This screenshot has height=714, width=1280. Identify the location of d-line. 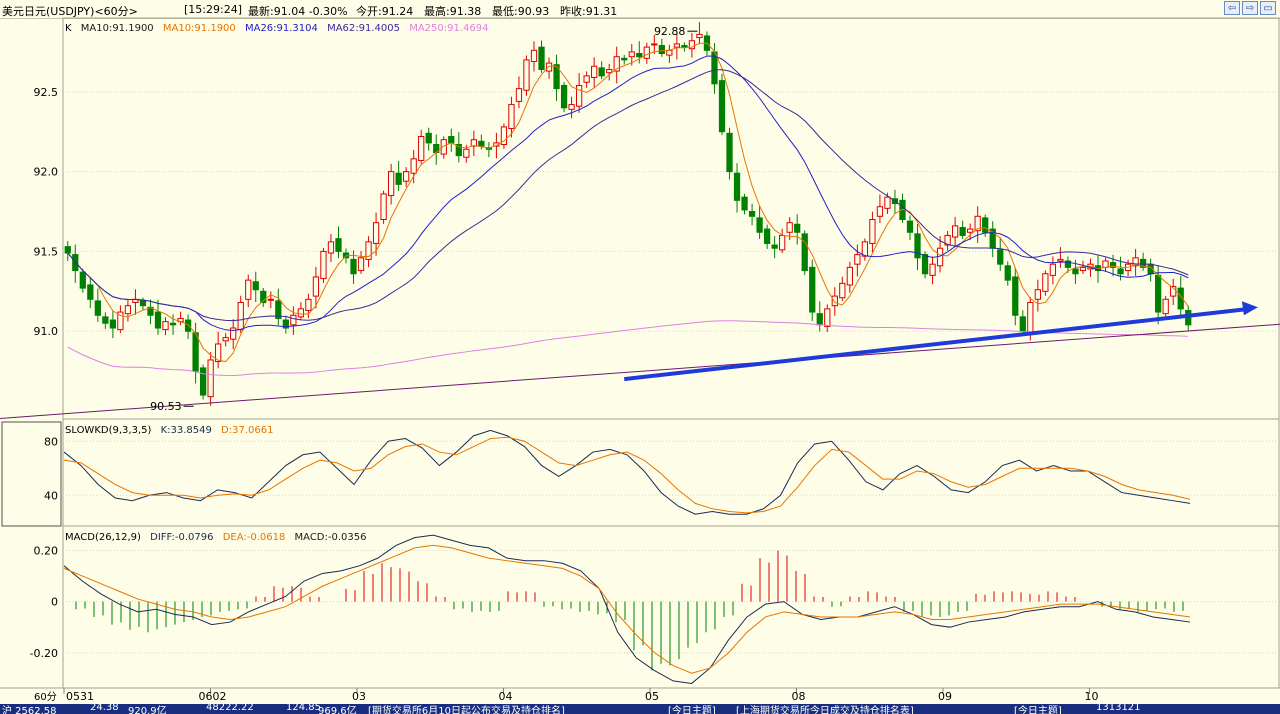
(627, 475).